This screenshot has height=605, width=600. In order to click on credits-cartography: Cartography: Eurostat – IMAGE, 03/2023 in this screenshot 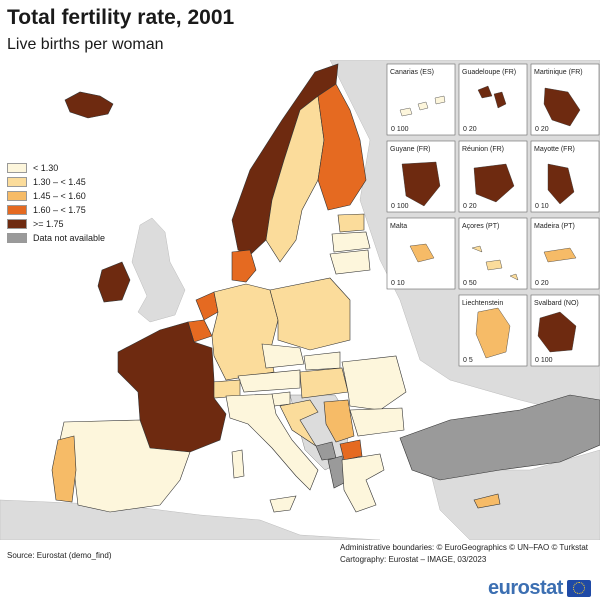, I will do `click(413, 559)`.